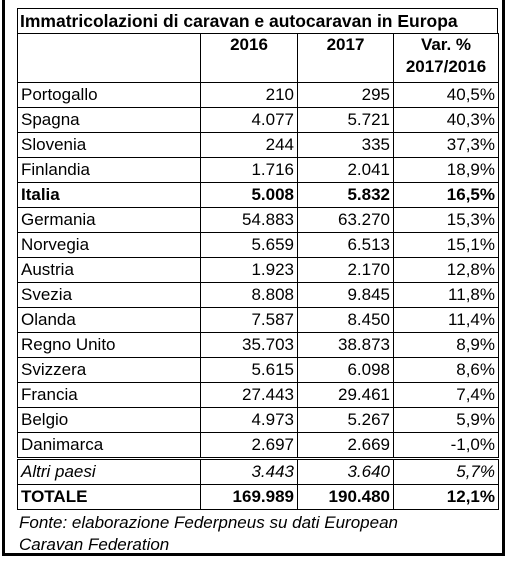  Describe the element at coordinates (345, 471) in the screenshot. I see `cell: 3.640` at that location.